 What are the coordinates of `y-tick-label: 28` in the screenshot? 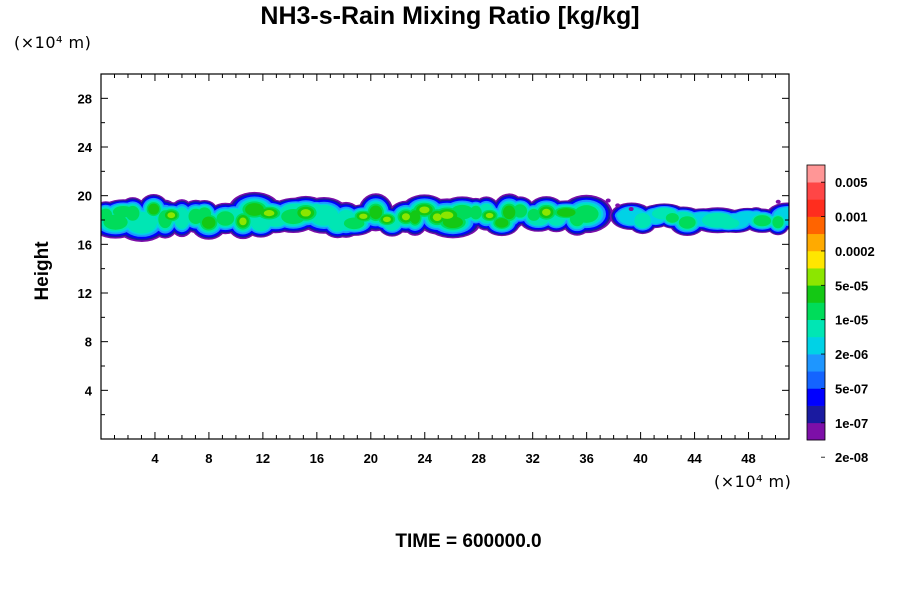 It's located at (85, 98).